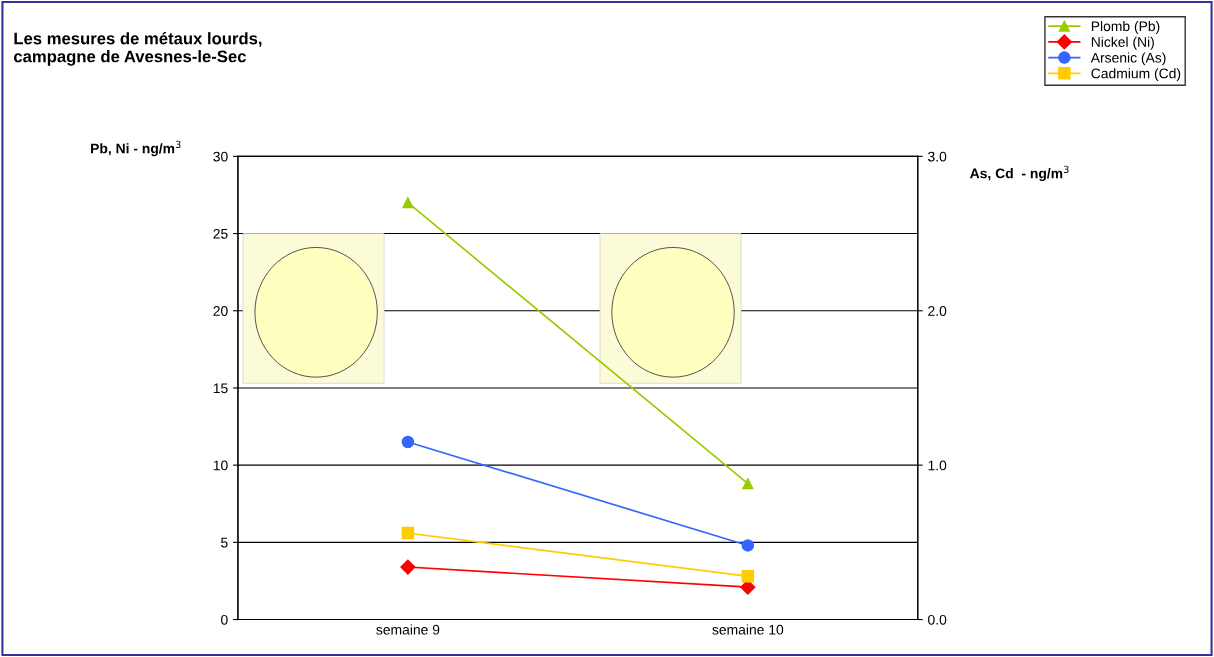 The width and height of the screenshot is (1214, 657). What do you see at coordinates (220, 156) in the screenshot?
I see `y-tick-label: 30` at bounding box center [220, 156].